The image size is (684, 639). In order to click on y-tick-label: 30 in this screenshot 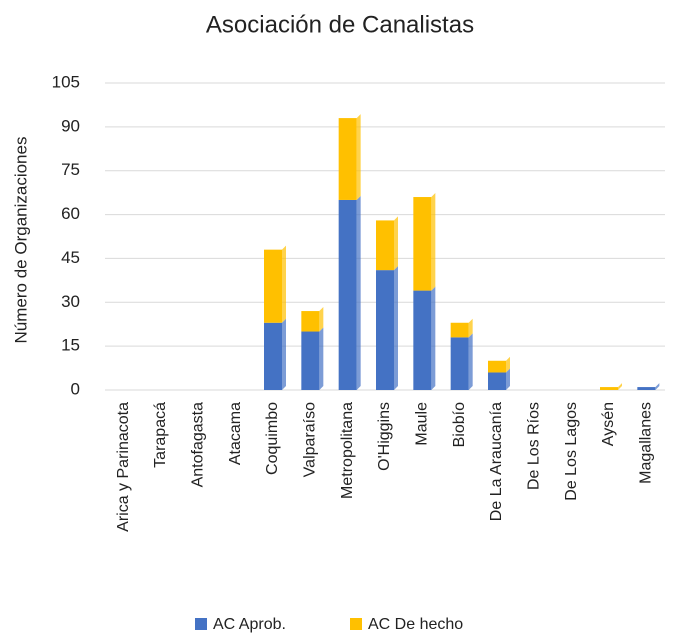, I will do `click(70, 301)`.